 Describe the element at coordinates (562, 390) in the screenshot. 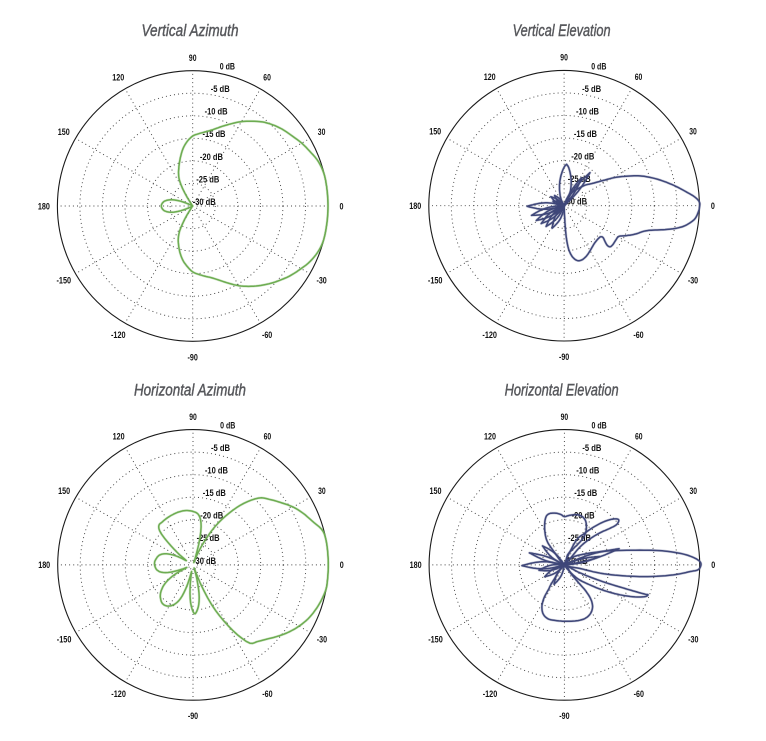

I see `svg-text: Horizontal Elevation` at that location.